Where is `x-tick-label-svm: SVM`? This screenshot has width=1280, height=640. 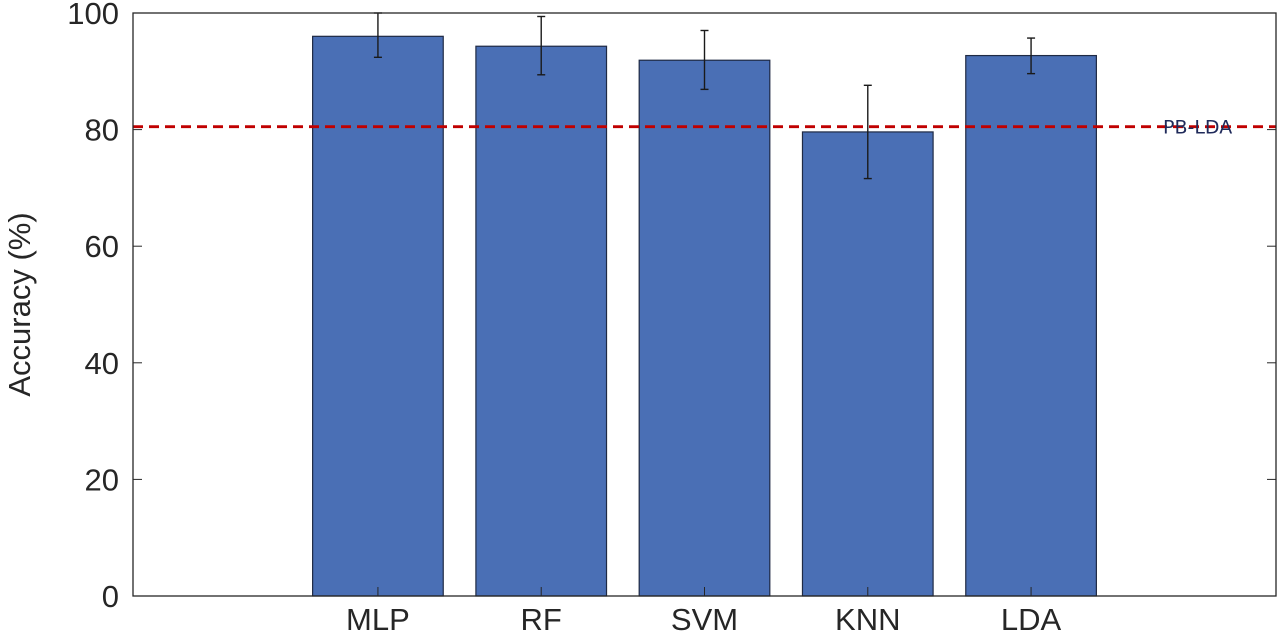
x-tick-label-svm: SVM is located at coordinates (704, 619).